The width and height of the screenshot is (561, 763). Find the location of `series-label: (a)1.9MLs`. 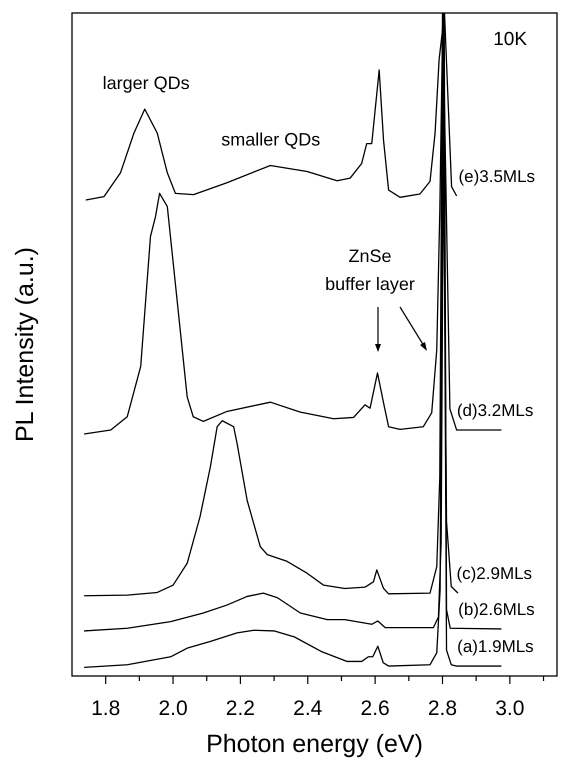

series-label: (a)1.9MLs is located at coordinates (495, 646).